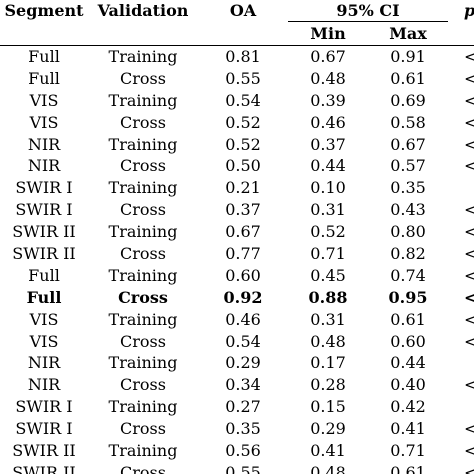  I want to click on cell-oa: 0.50, so click(243, 166).